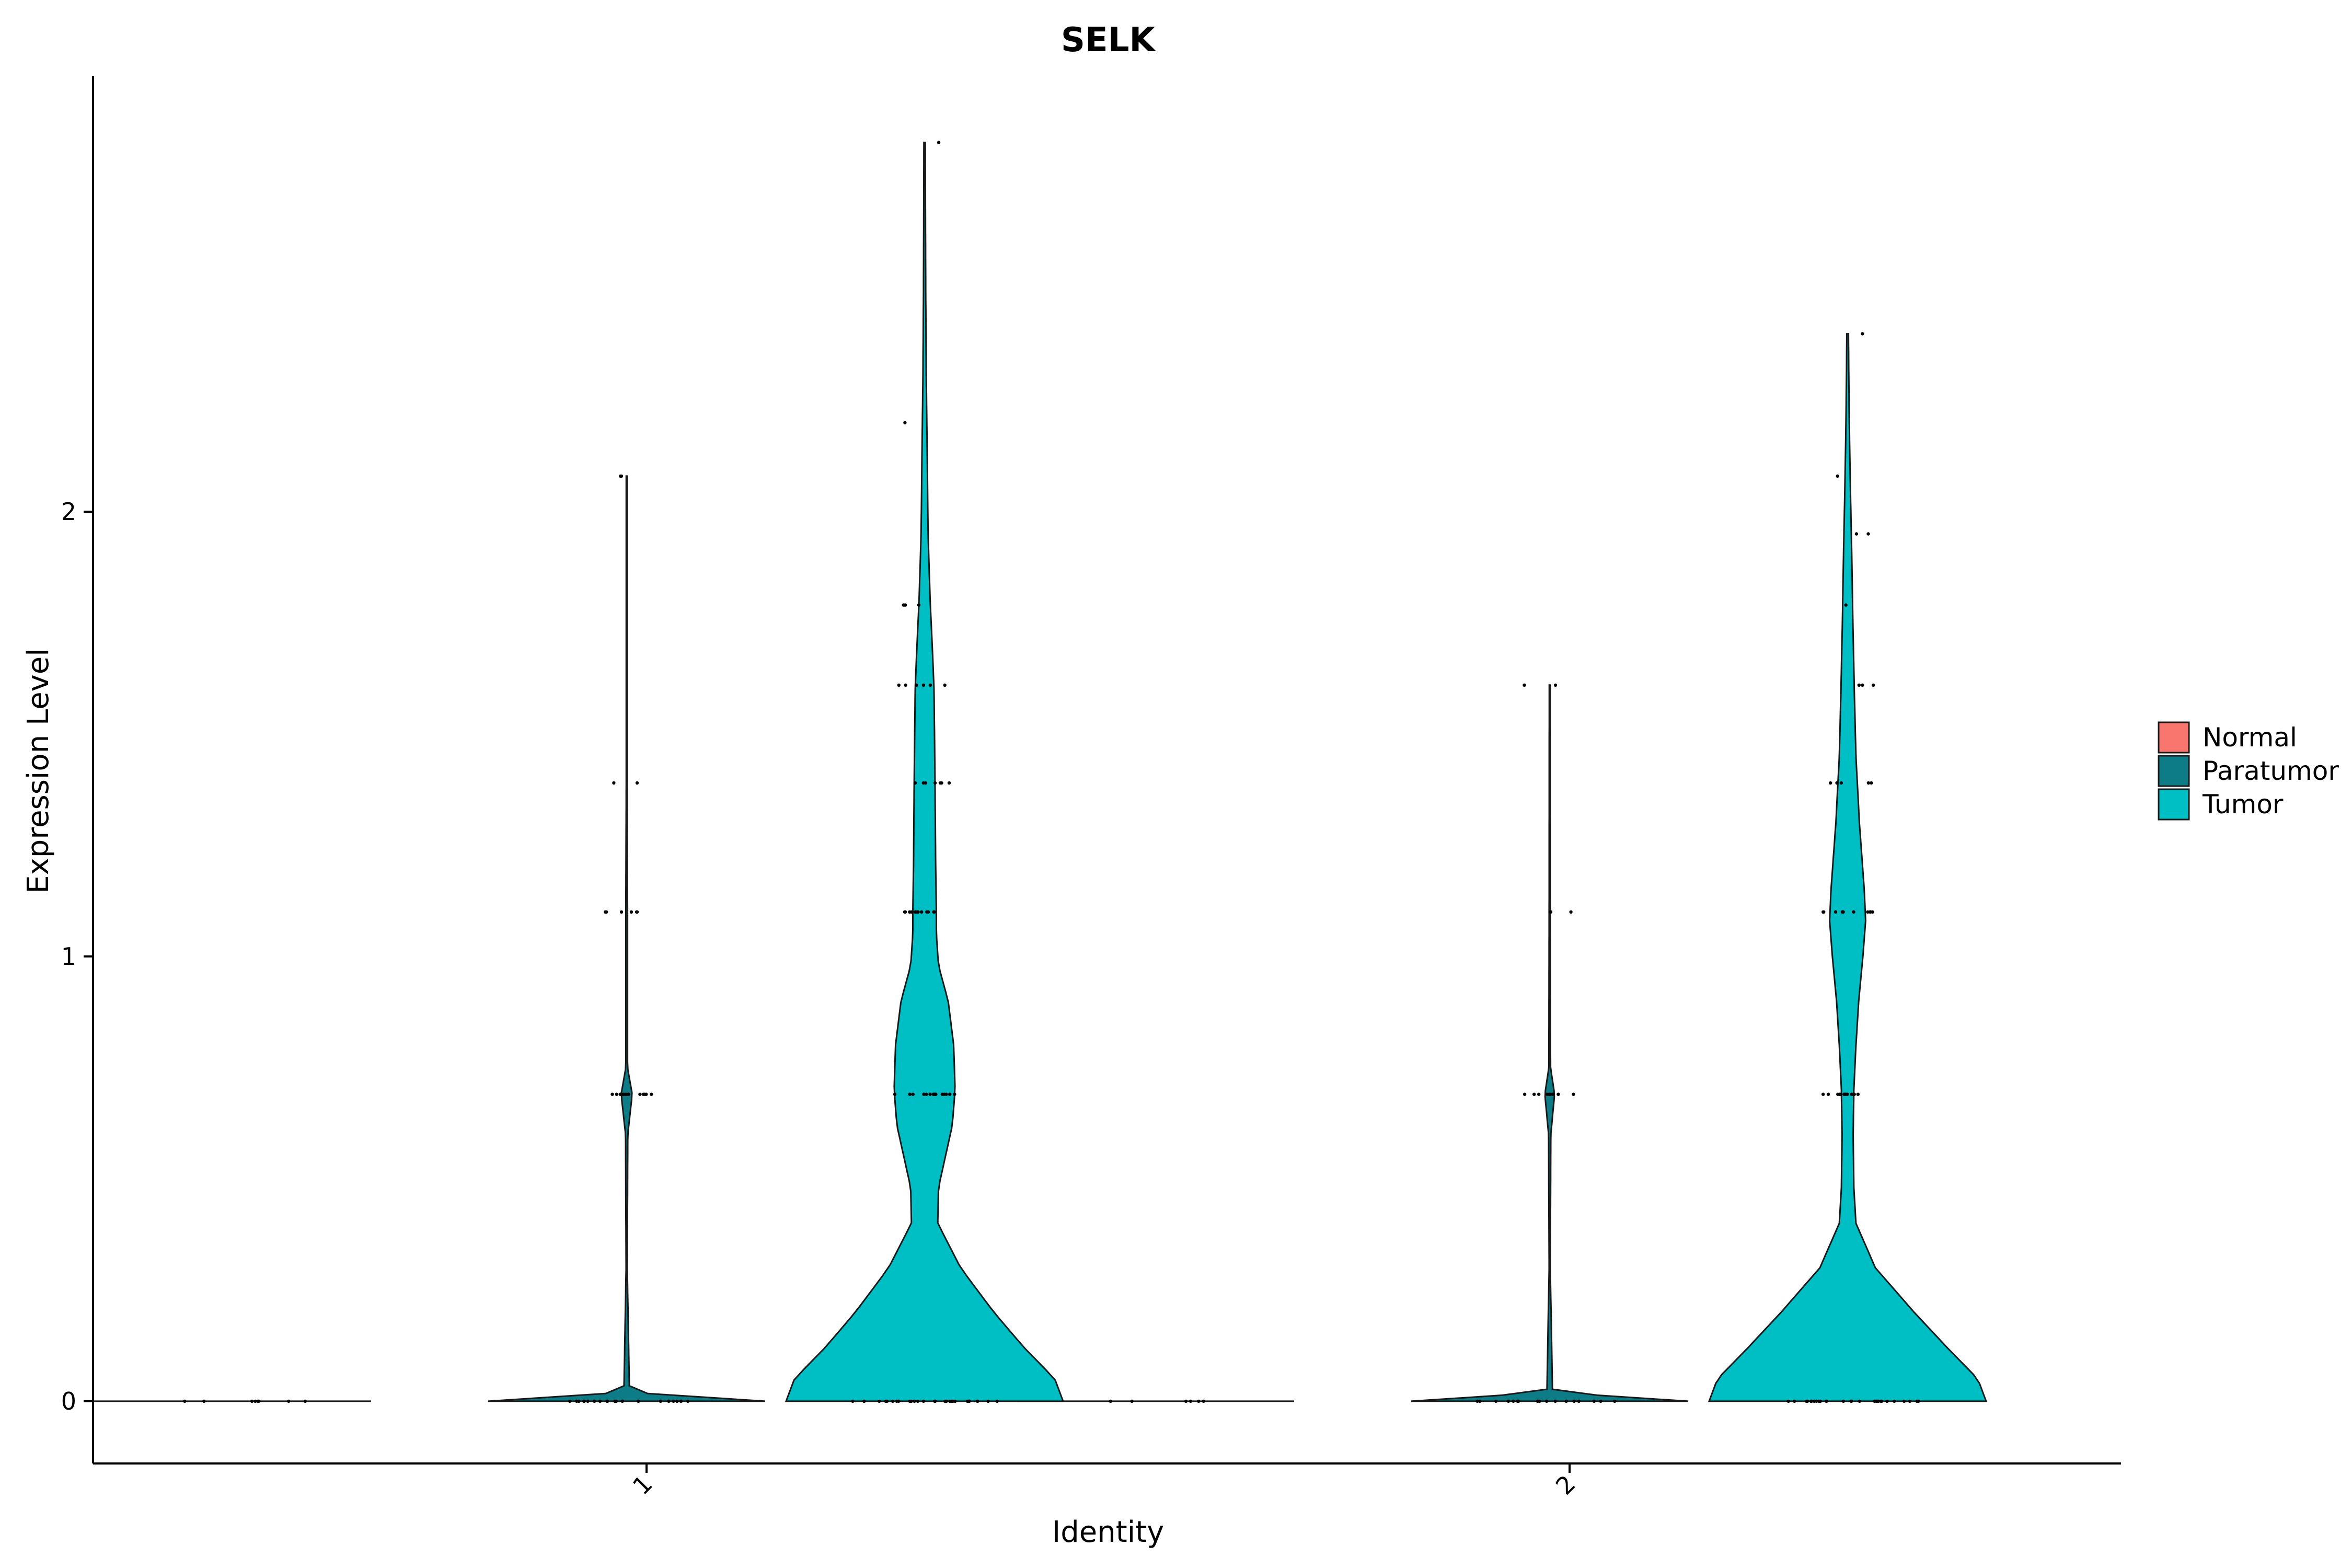  What do you see at coordinates (68, 1401) in the screenshot?
I see `y-tick-label: 0` at bounding box center [68, 1401].